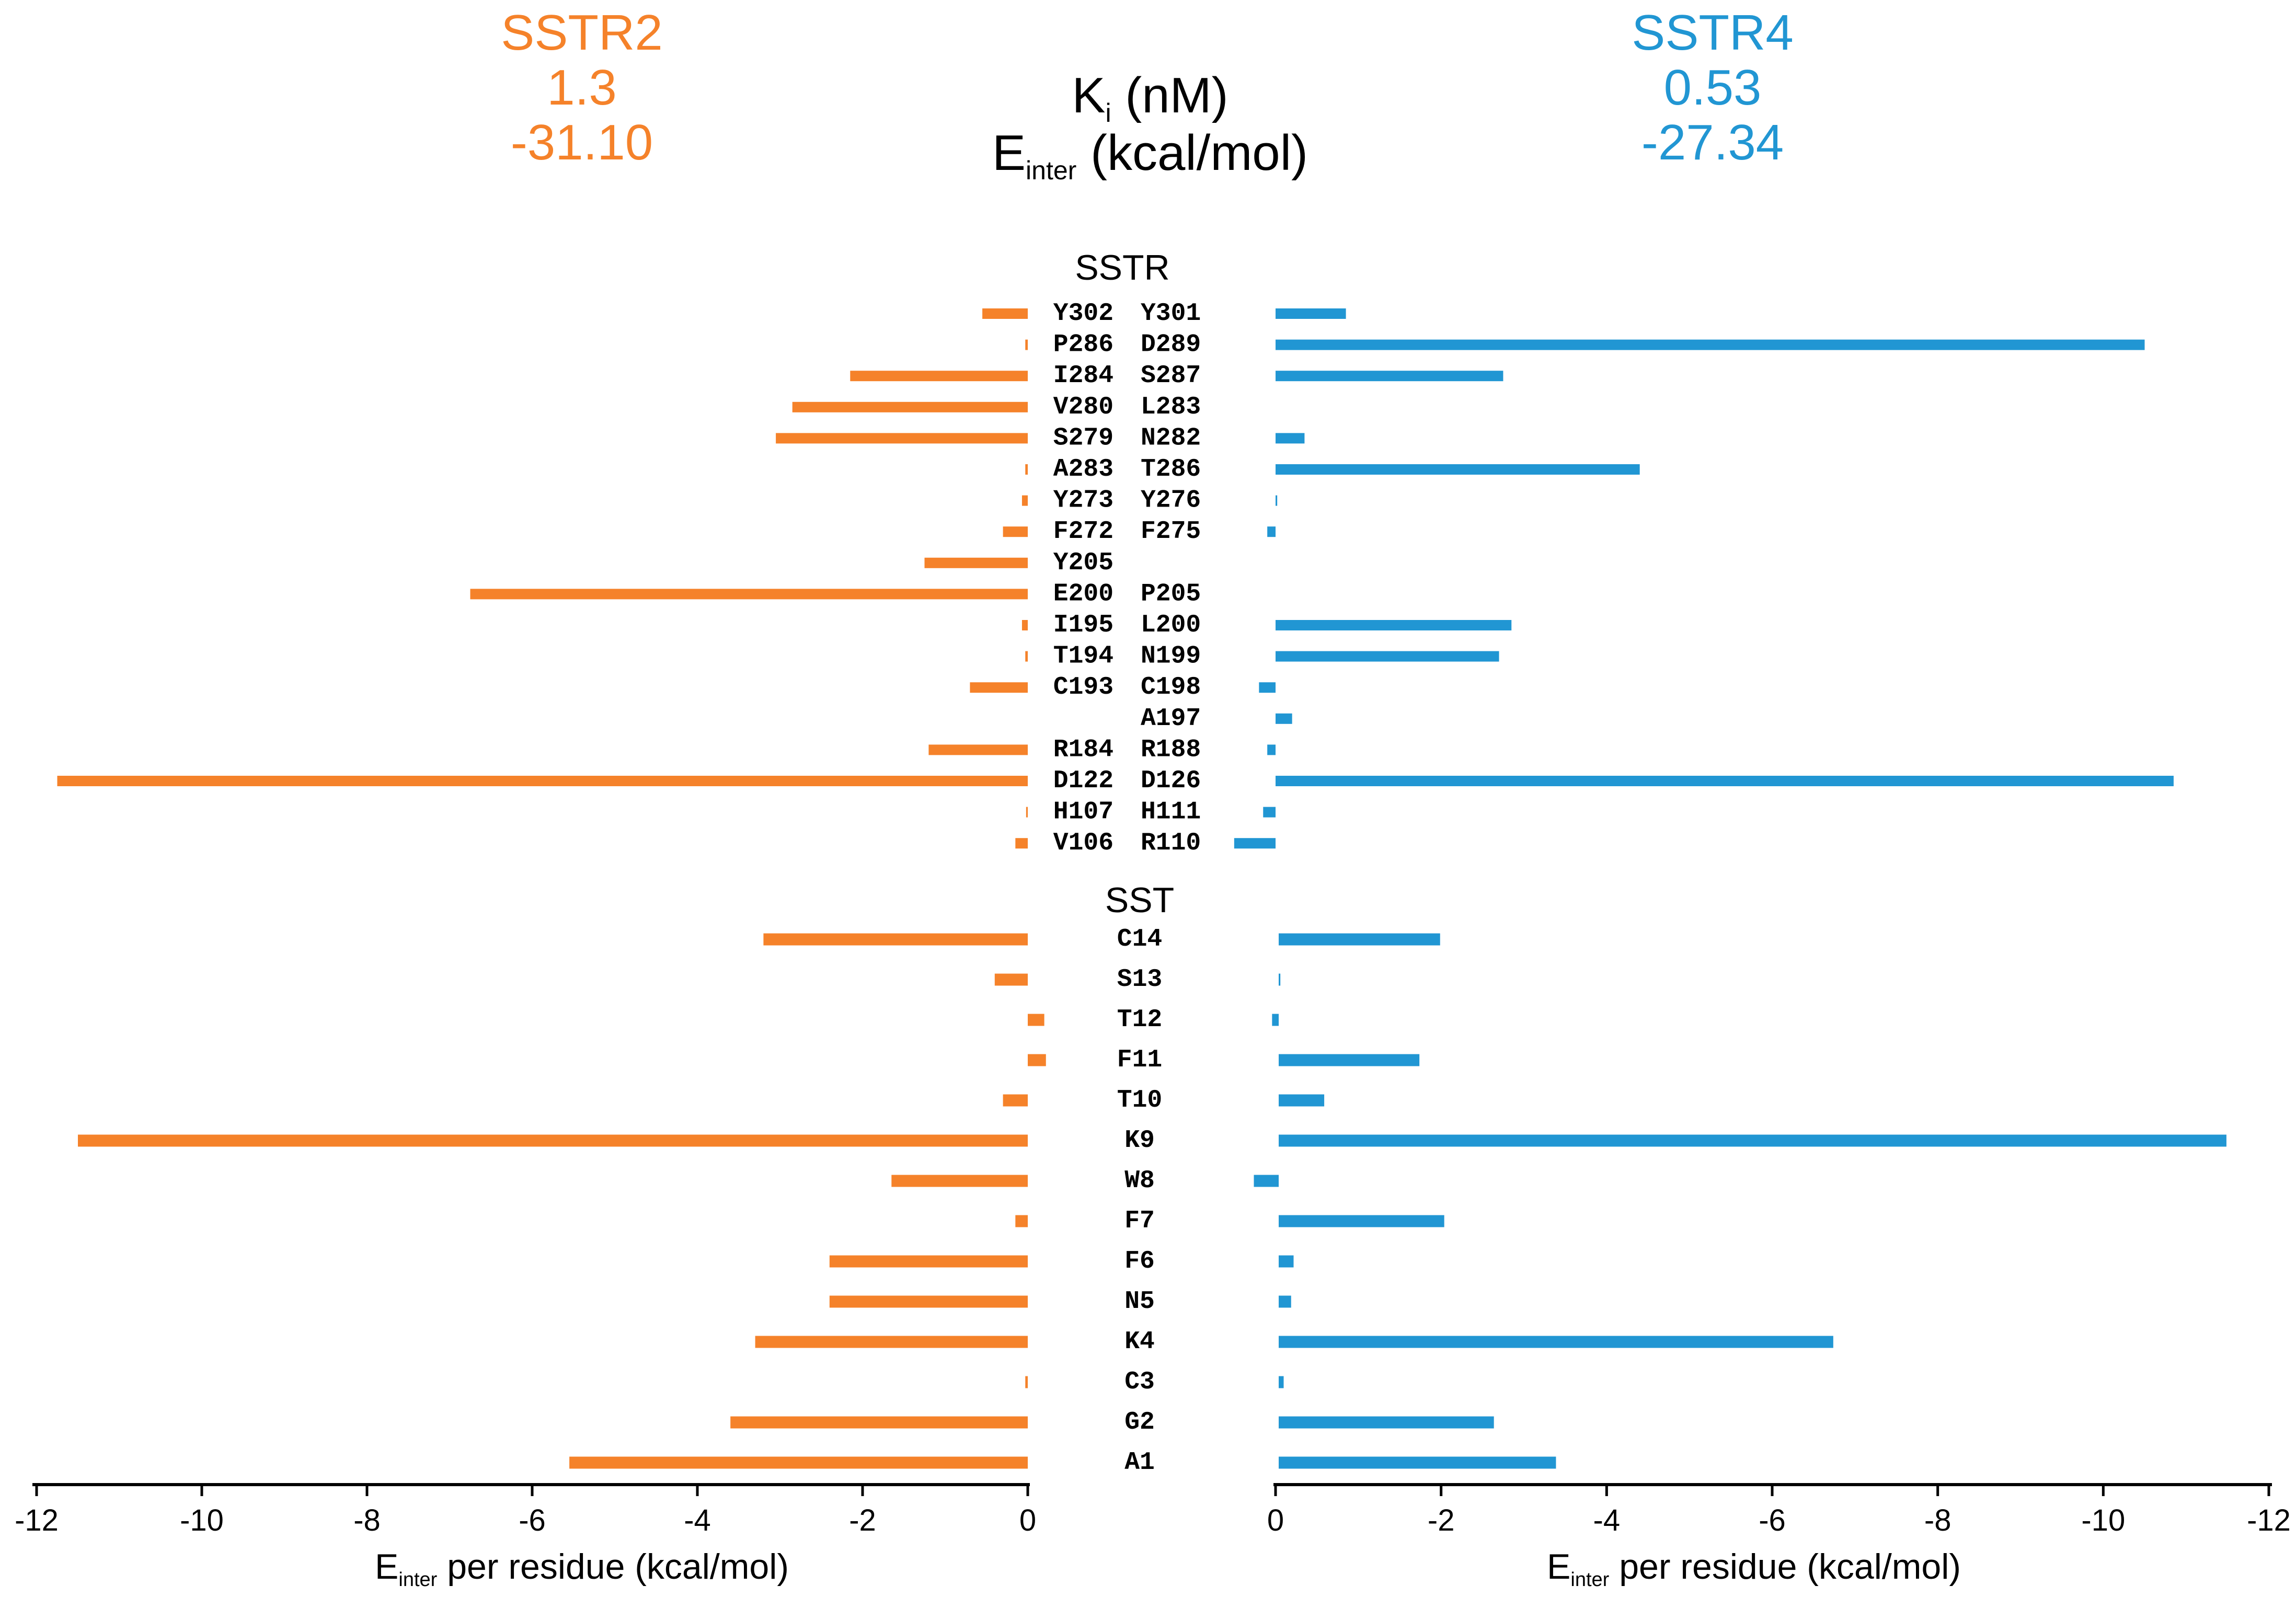 The height and width of the screenshot is (1597, 2296). I want to click on sstr2-x-axis-title: Einter per residue (kcal/mol), so click(582, 1569).